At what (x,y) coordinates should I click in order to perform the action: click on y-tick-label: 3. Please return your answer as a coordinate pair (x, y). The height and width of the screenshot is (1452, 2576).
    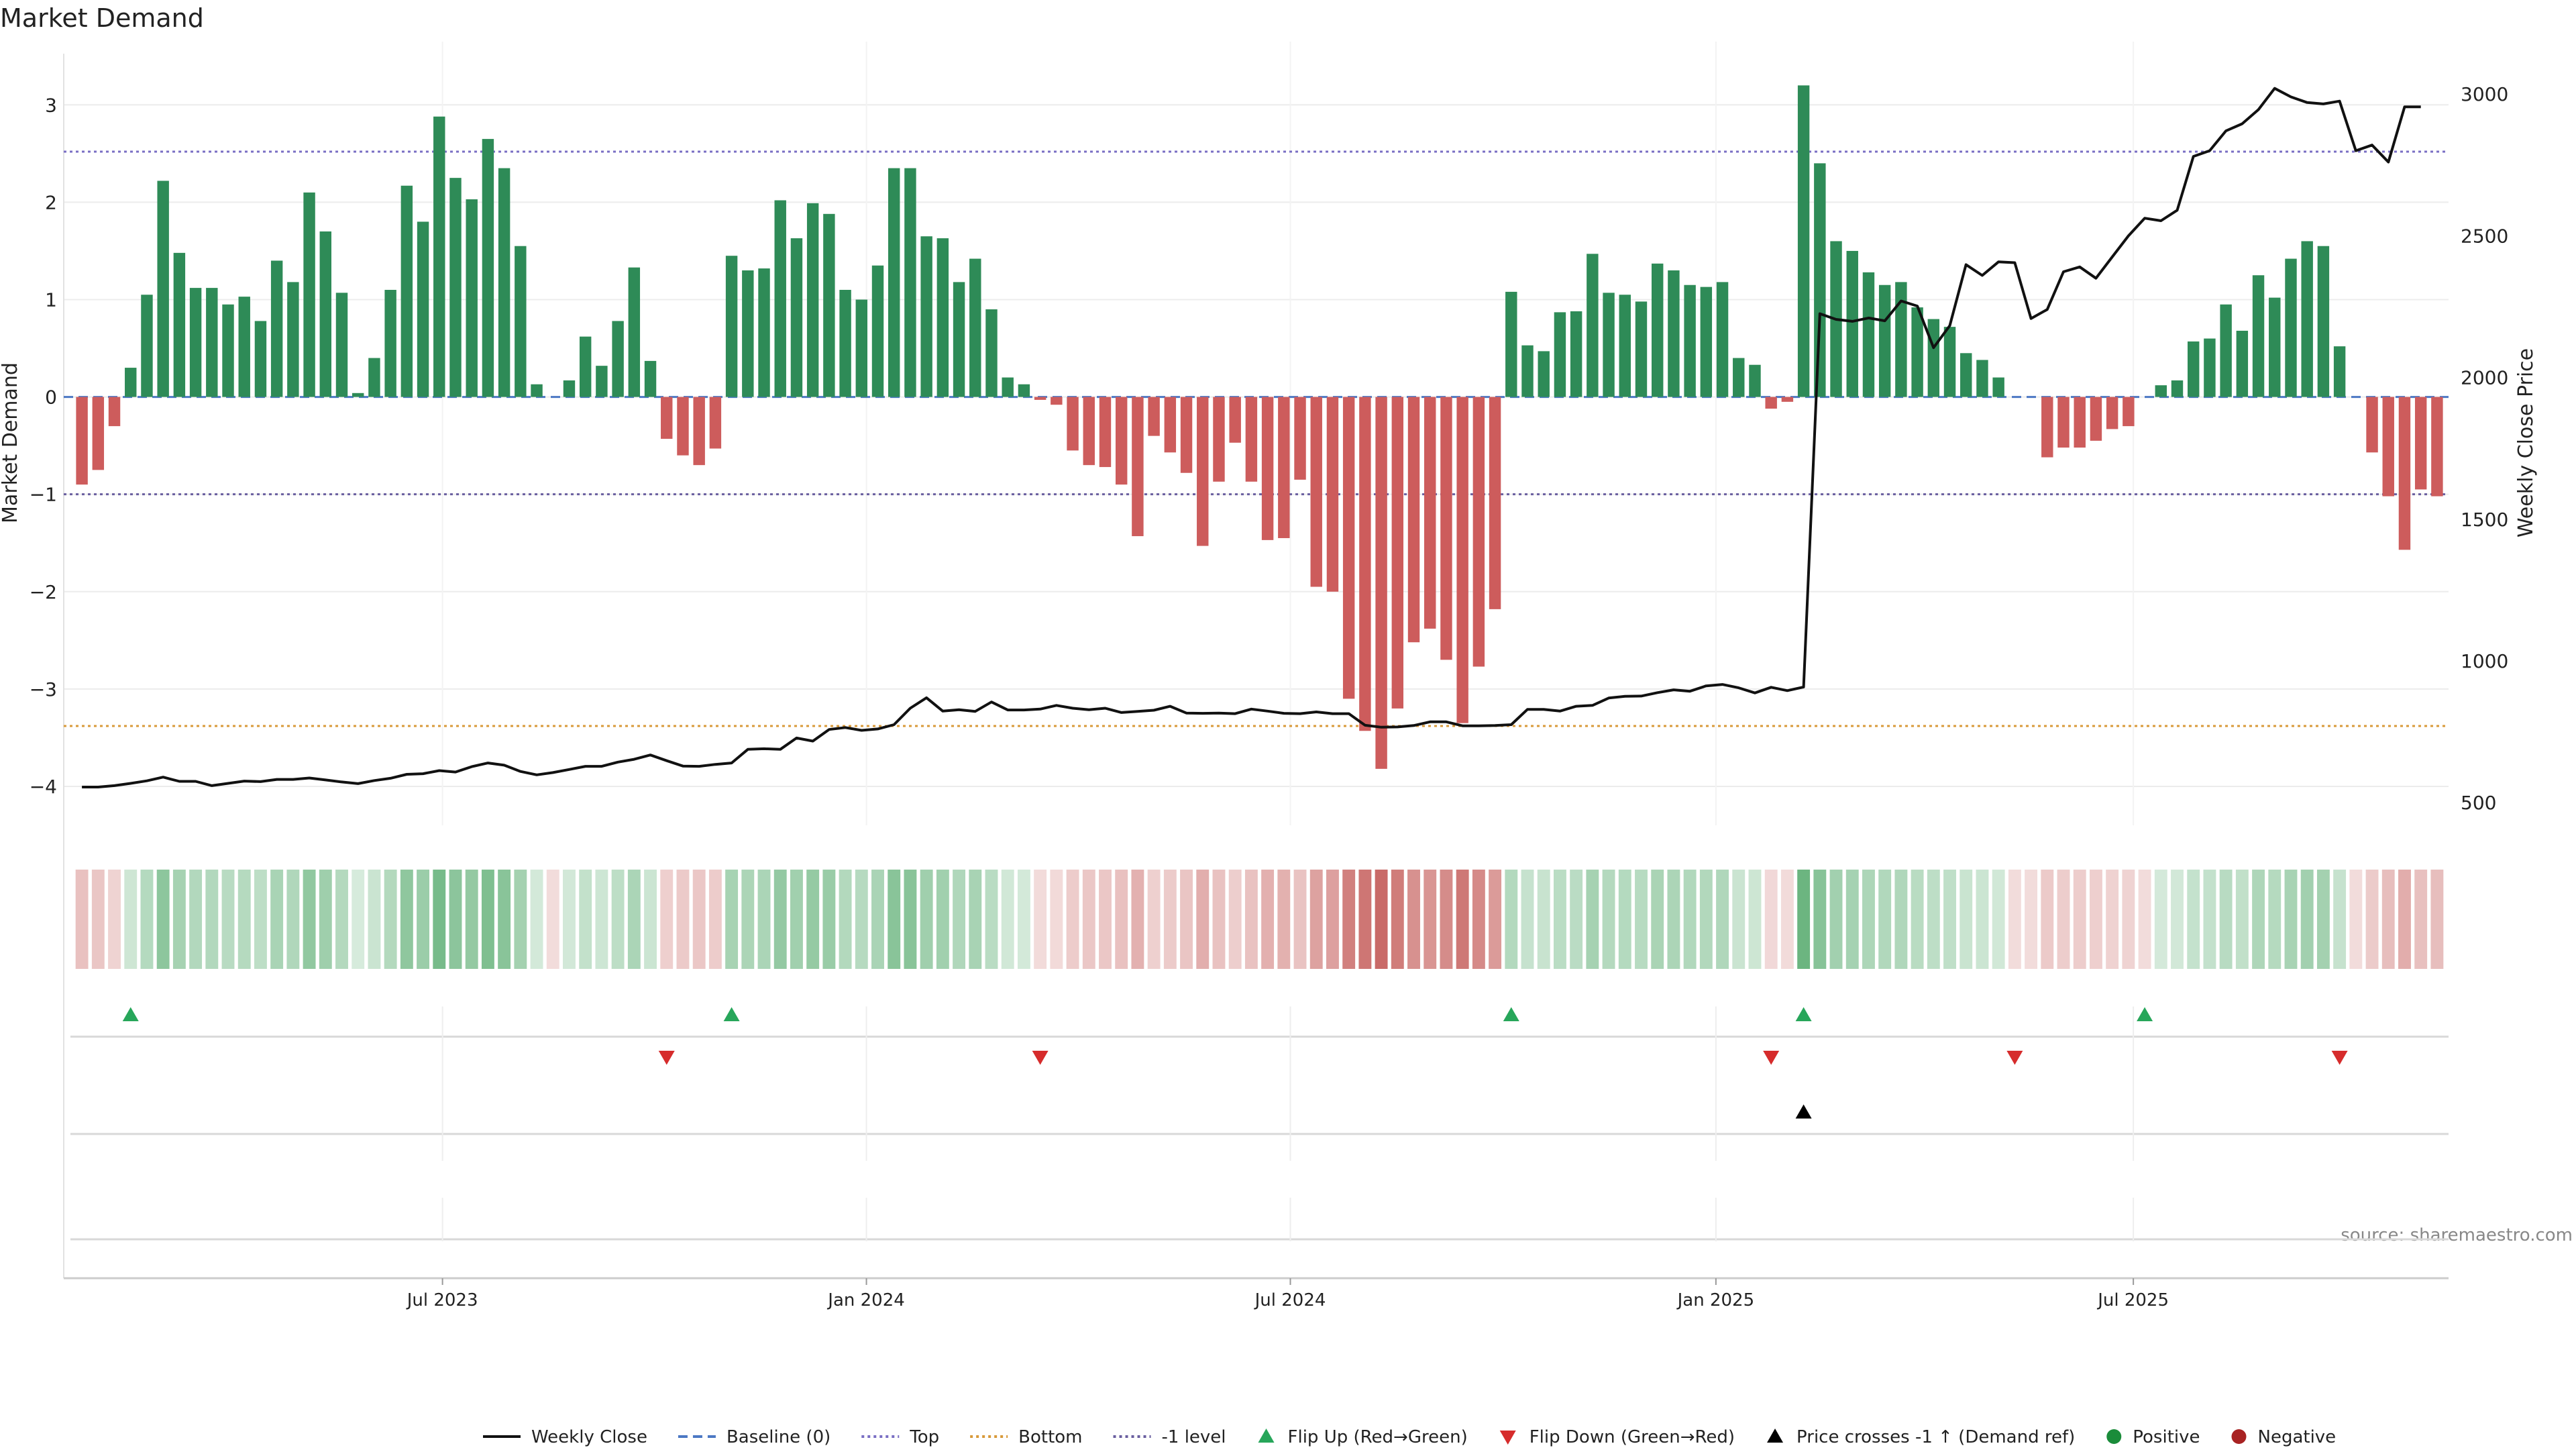
    Looking at the image, I should click on (51, 105).